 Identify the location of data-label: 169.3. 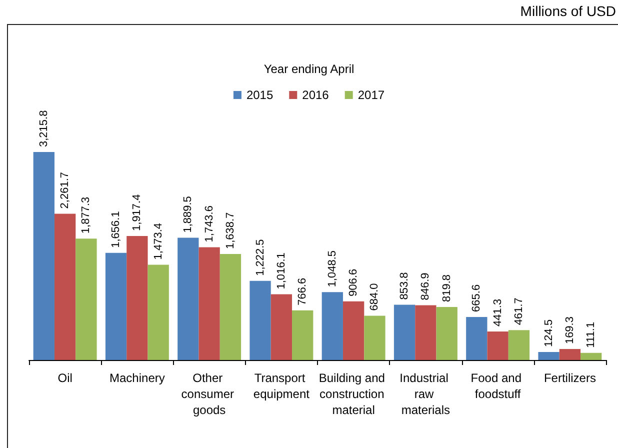
(570, 330).